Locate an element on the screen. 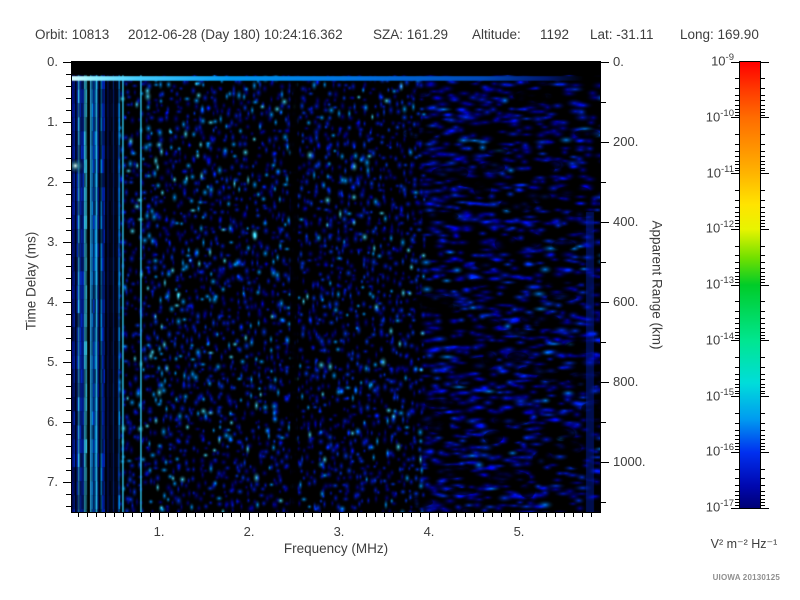 This screenshot has height=600, width=800. colorbar-tick-label: 10-14 is located at coordinates (719, 339).